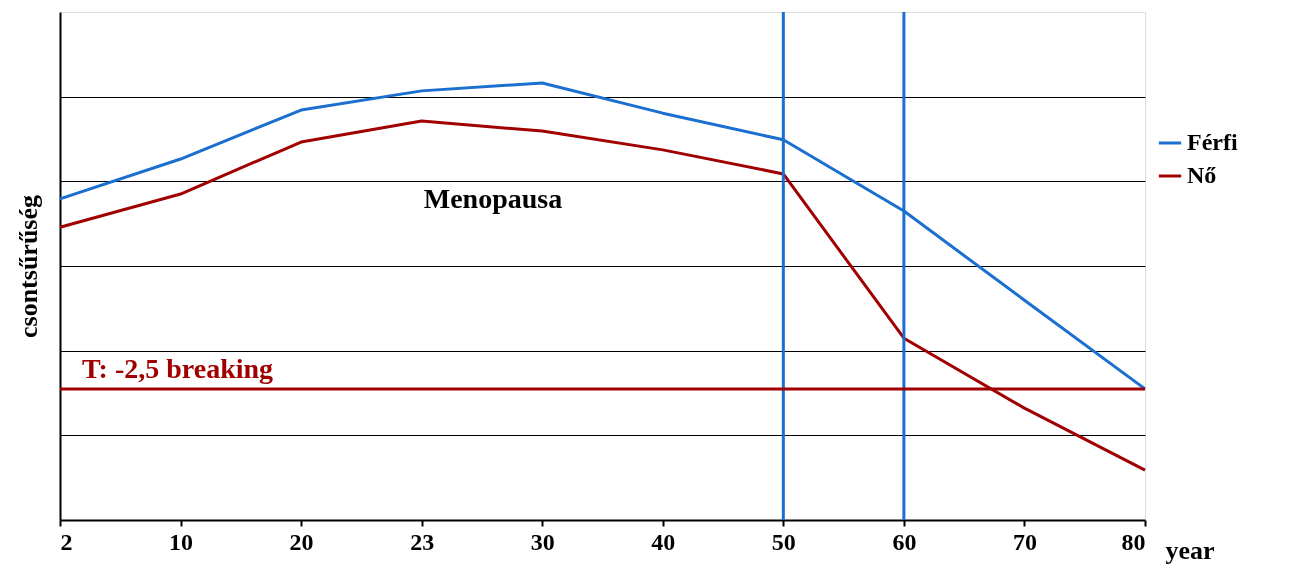  What do you see at coordinates (301, 541) in the screenshot?
I see `x-tick-label: 20` at bounding box center [301, 541].